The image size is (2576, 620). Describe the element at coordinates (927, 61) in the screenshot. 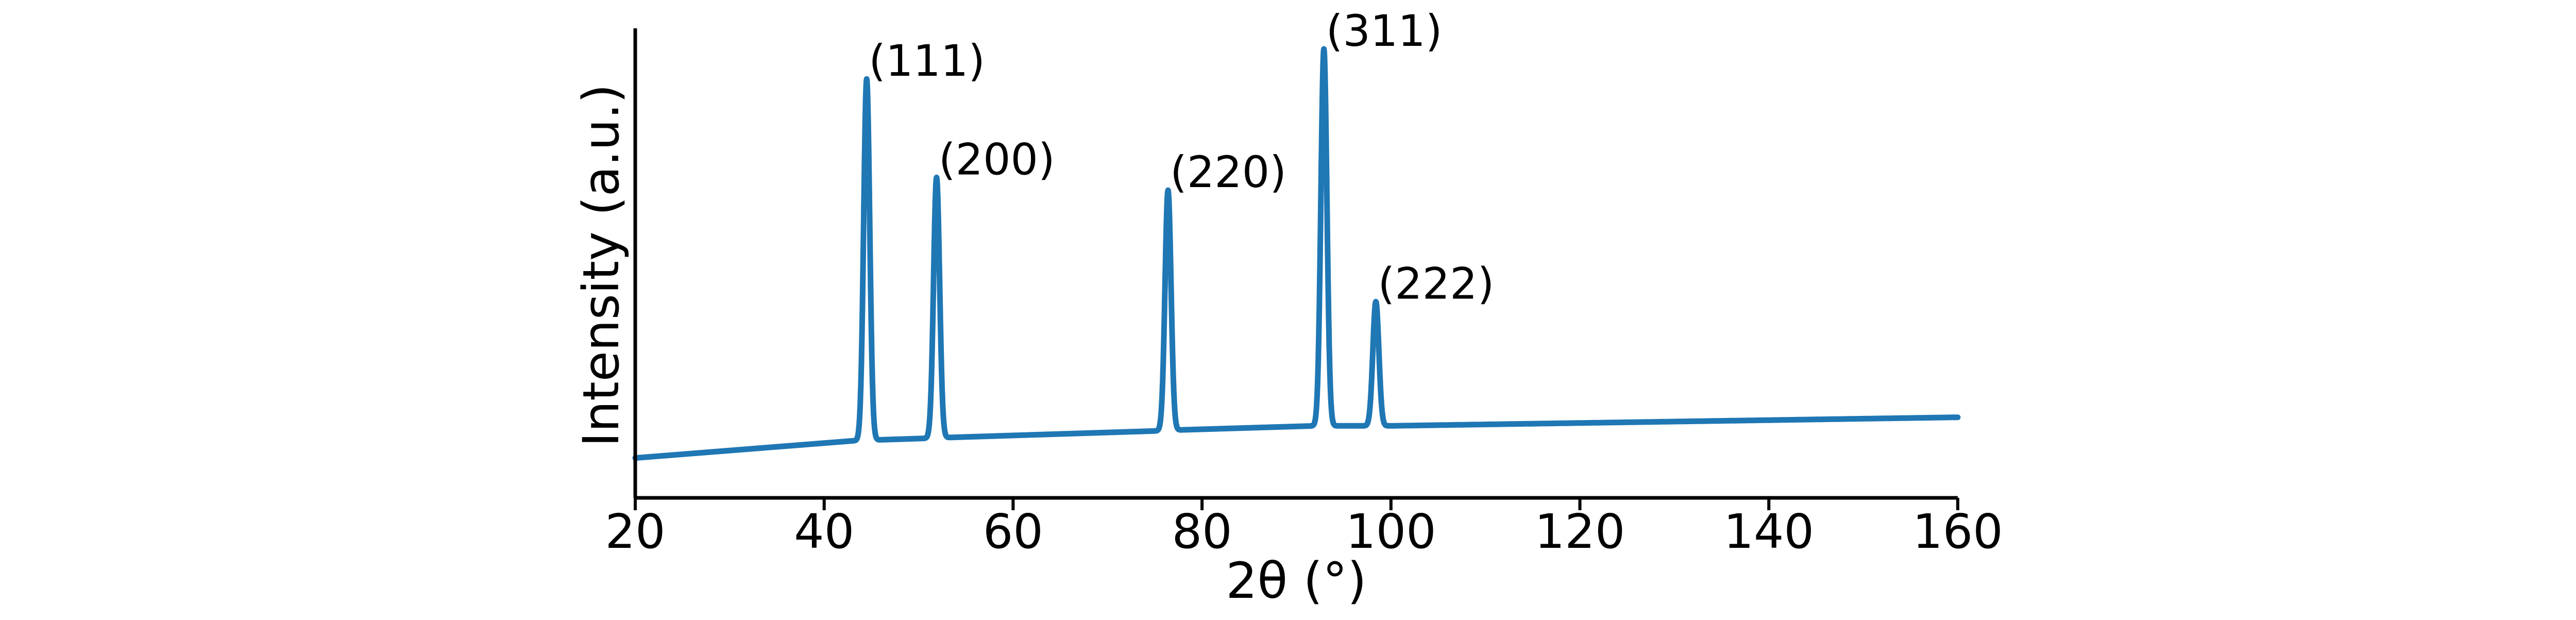

I see `peak-label: (111)` at that location.